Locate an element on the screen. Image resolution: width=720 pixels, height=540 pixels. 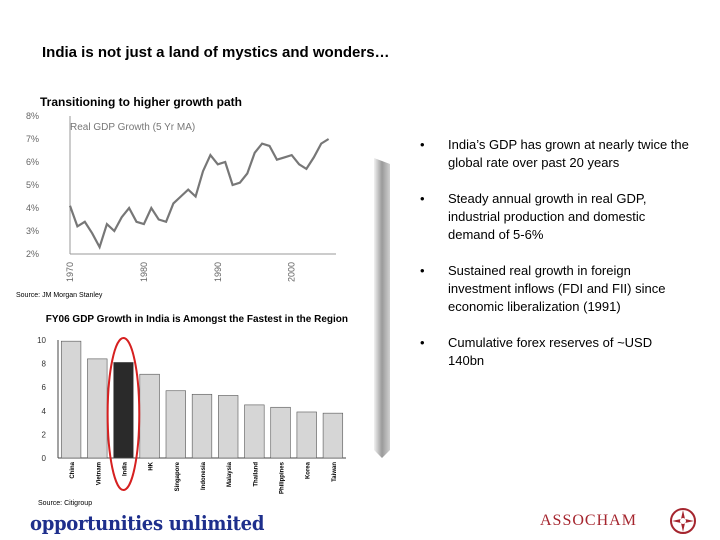
bar-category-label: Malaysia is located at coordinates (230, 474).